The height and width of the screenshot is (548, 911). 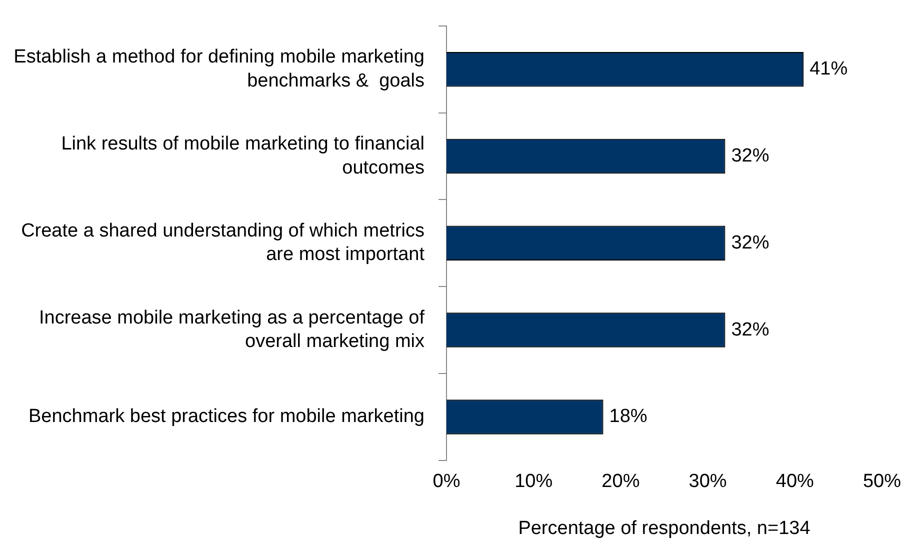 What do you see at coordinates (621, 481) in the screenshot?
I see `x-tick-label: 20%` at bounding box center [621, 481].